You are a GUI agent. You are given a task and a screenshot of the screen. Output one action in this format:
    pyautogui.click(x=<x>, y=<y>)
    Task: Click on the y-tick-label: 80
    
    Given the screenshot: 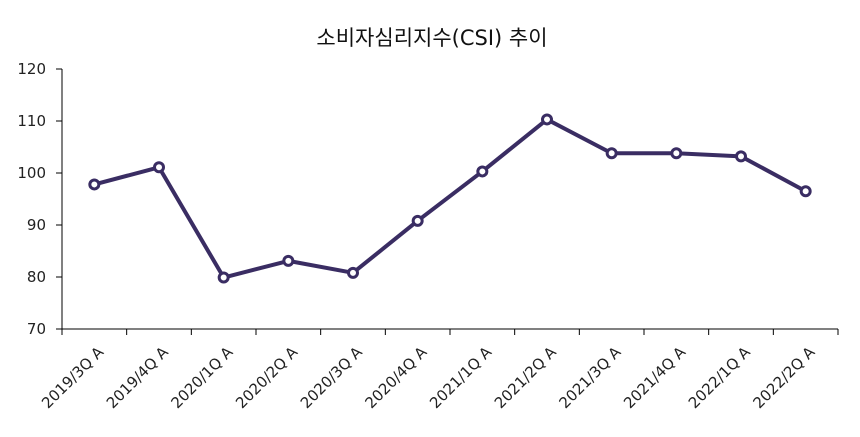 What is the action you would take?
    pyautogui.click(x=36, y=277)
    